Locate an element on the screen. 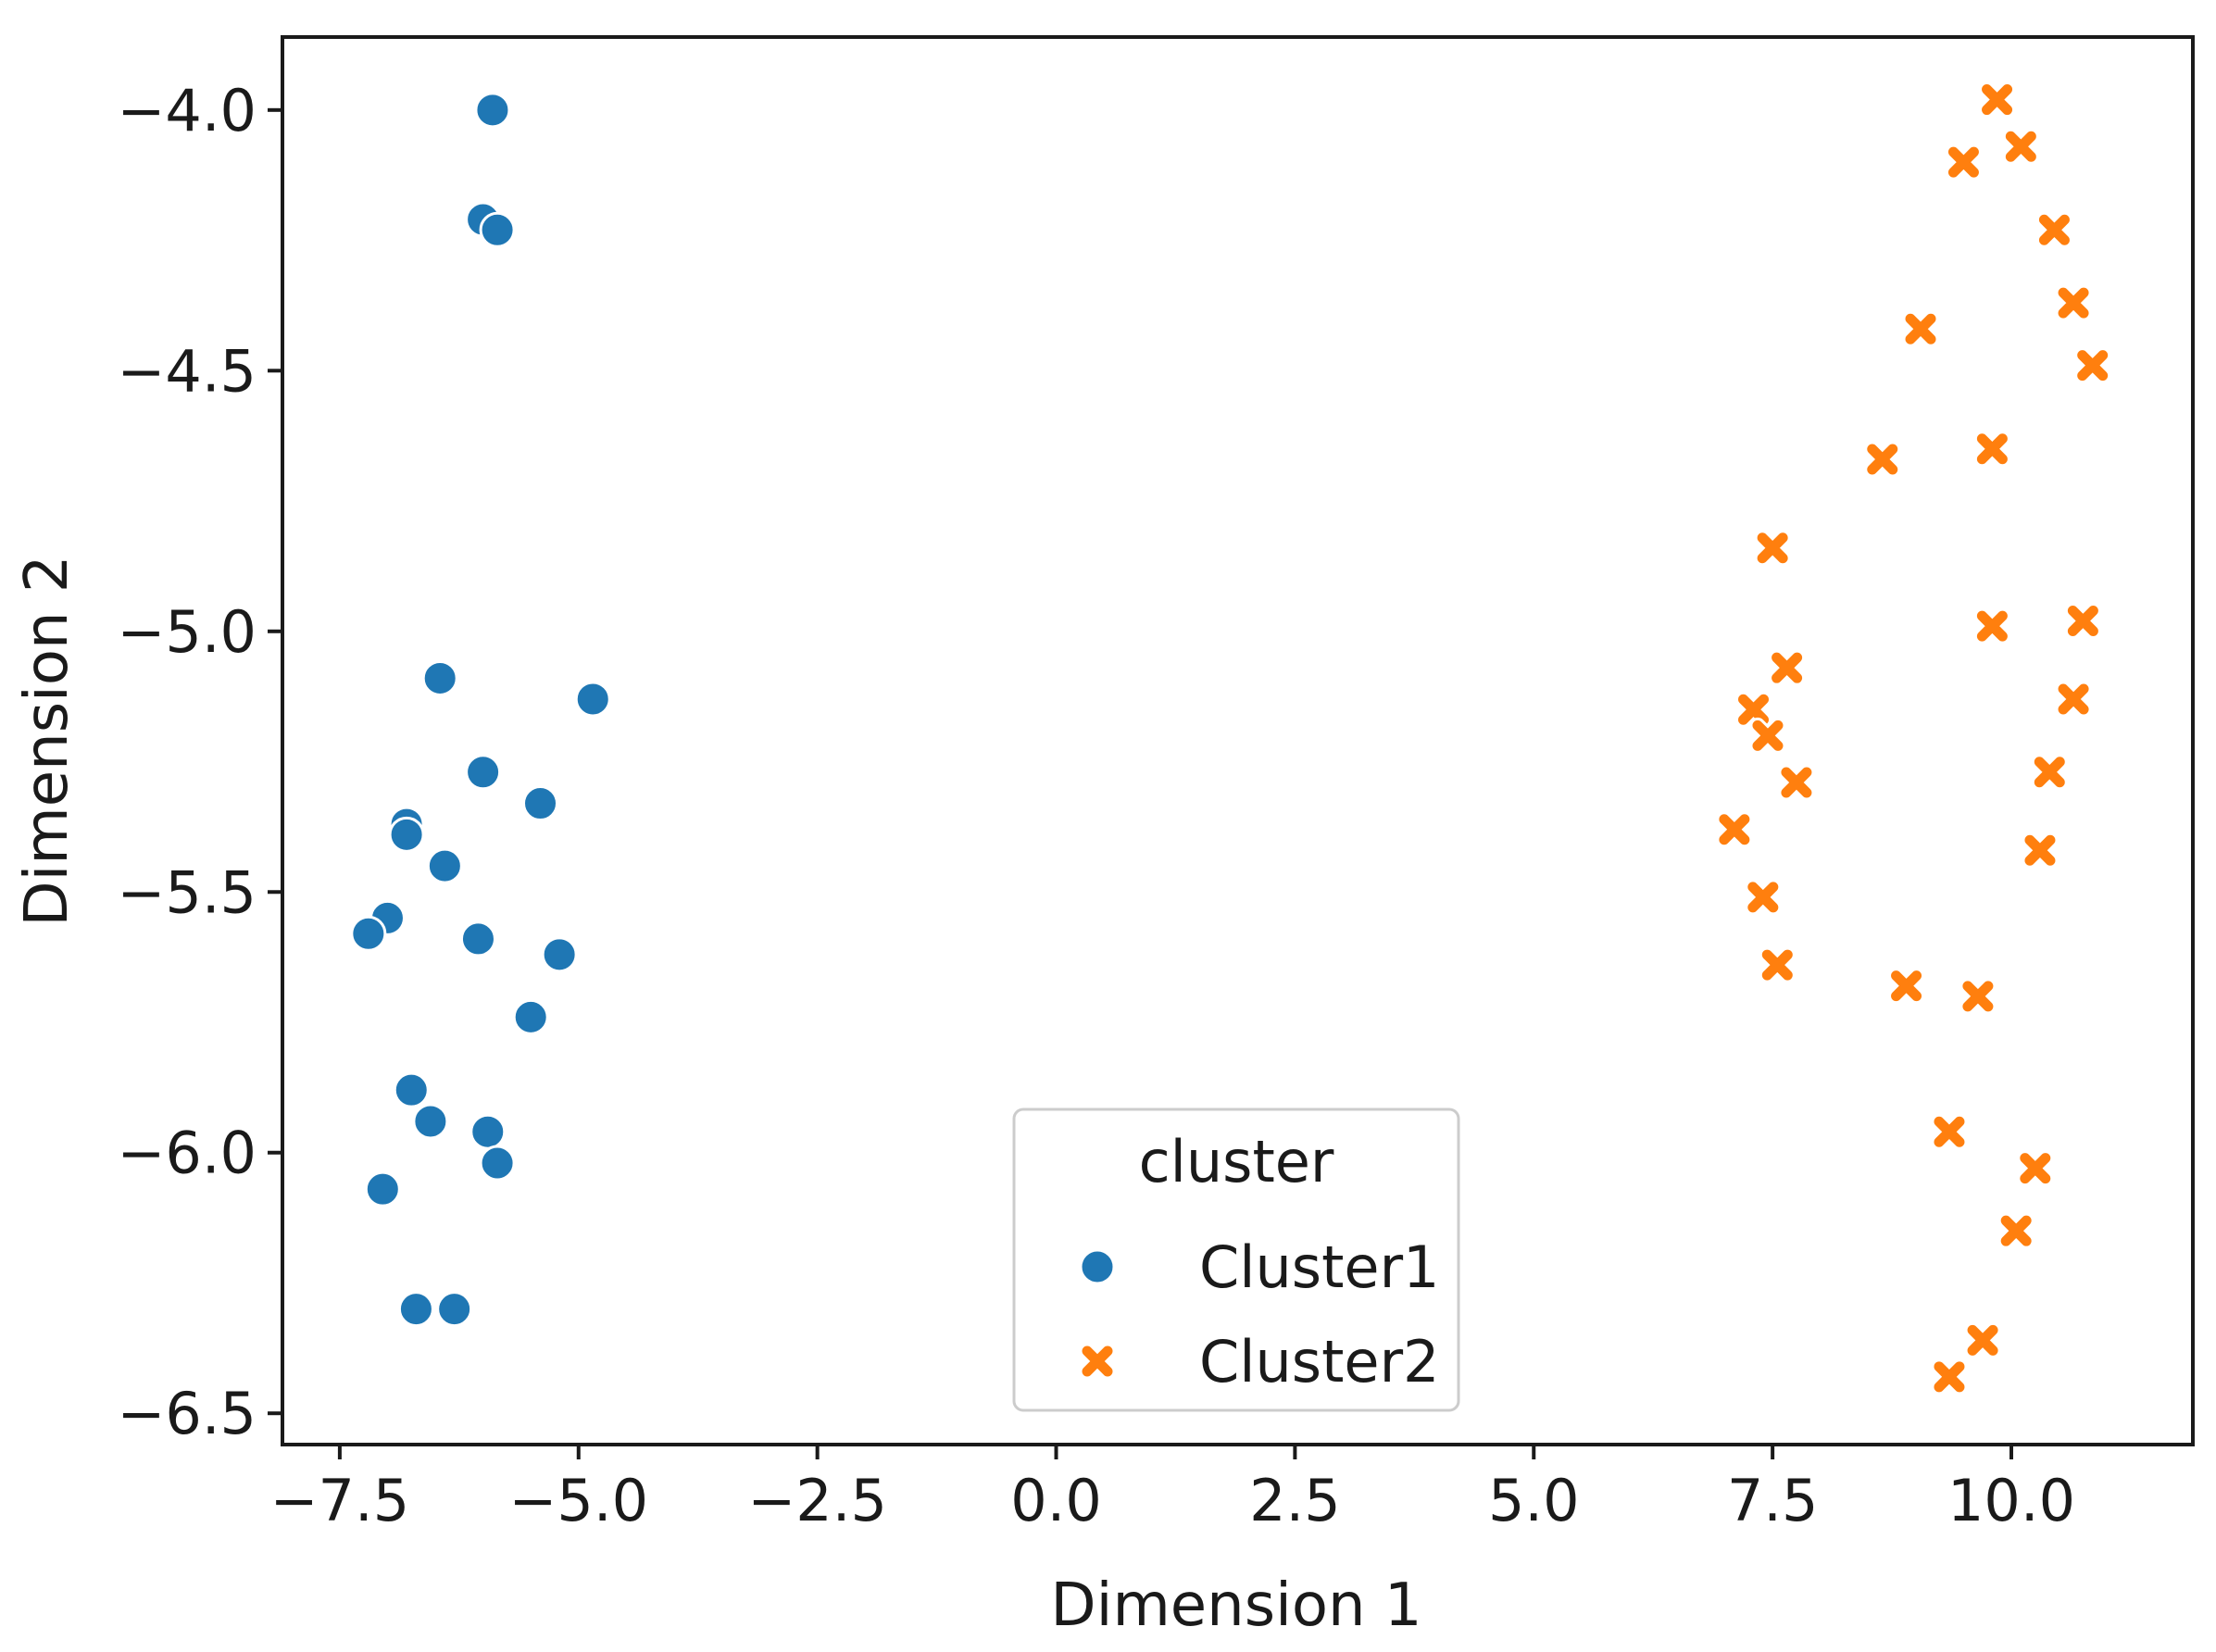  legend-entry-cluster1: Cluster1 is located at coordinates (1259, 1267).